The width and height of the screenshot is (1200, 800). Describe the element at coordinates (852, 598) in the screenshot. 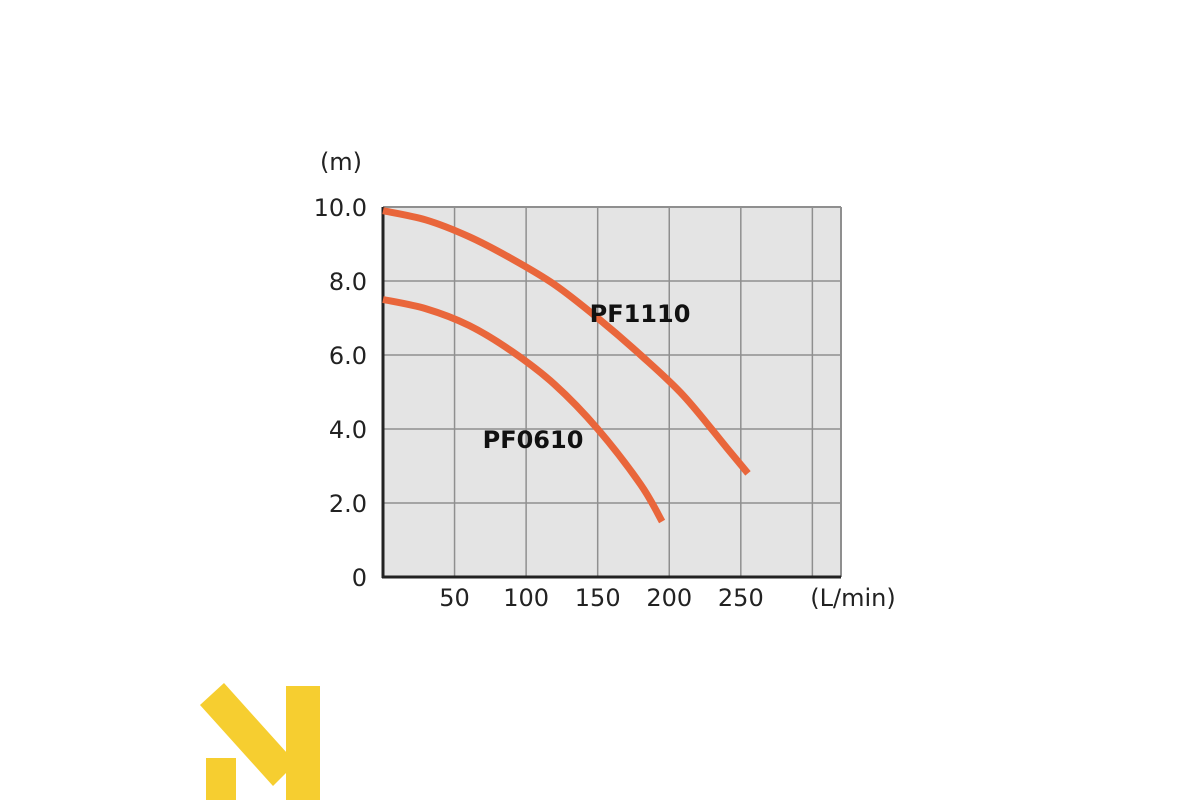

I see `x-axis-unit-label: (L/min)` at that location.